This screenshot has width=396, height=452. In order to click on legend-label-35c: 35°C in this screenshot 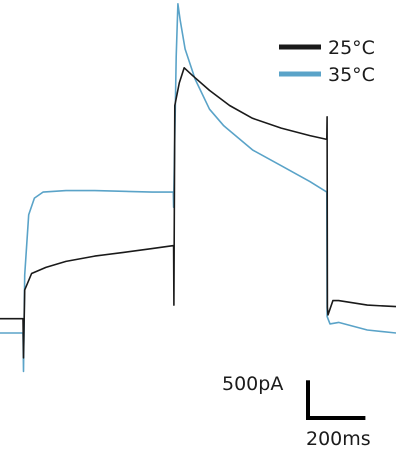, I will do `click(351, 75)`.